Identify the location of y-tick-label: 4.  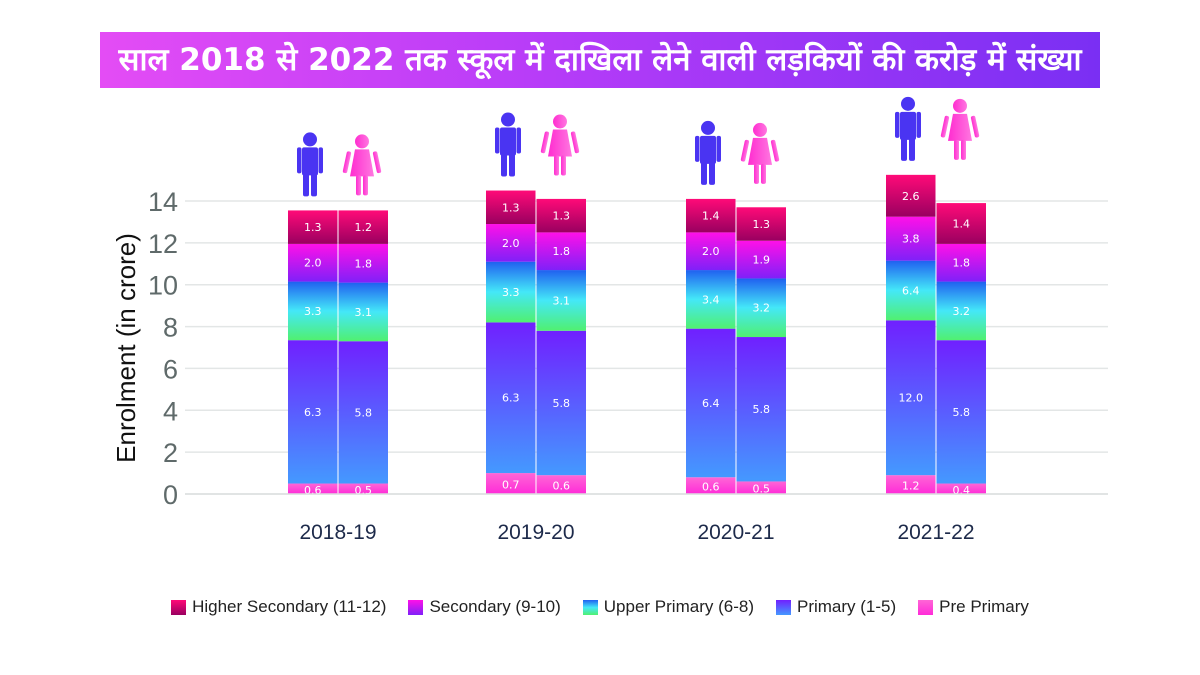
(170, 411).